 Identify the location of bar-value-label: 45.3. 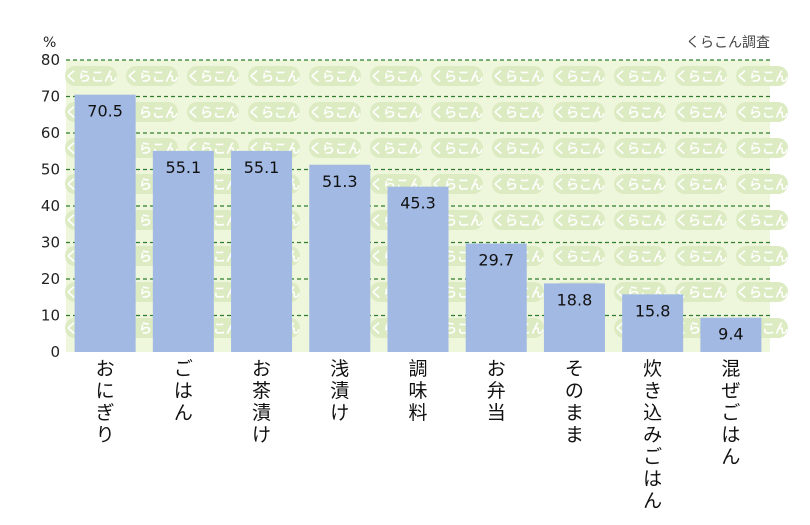
(418, 203).